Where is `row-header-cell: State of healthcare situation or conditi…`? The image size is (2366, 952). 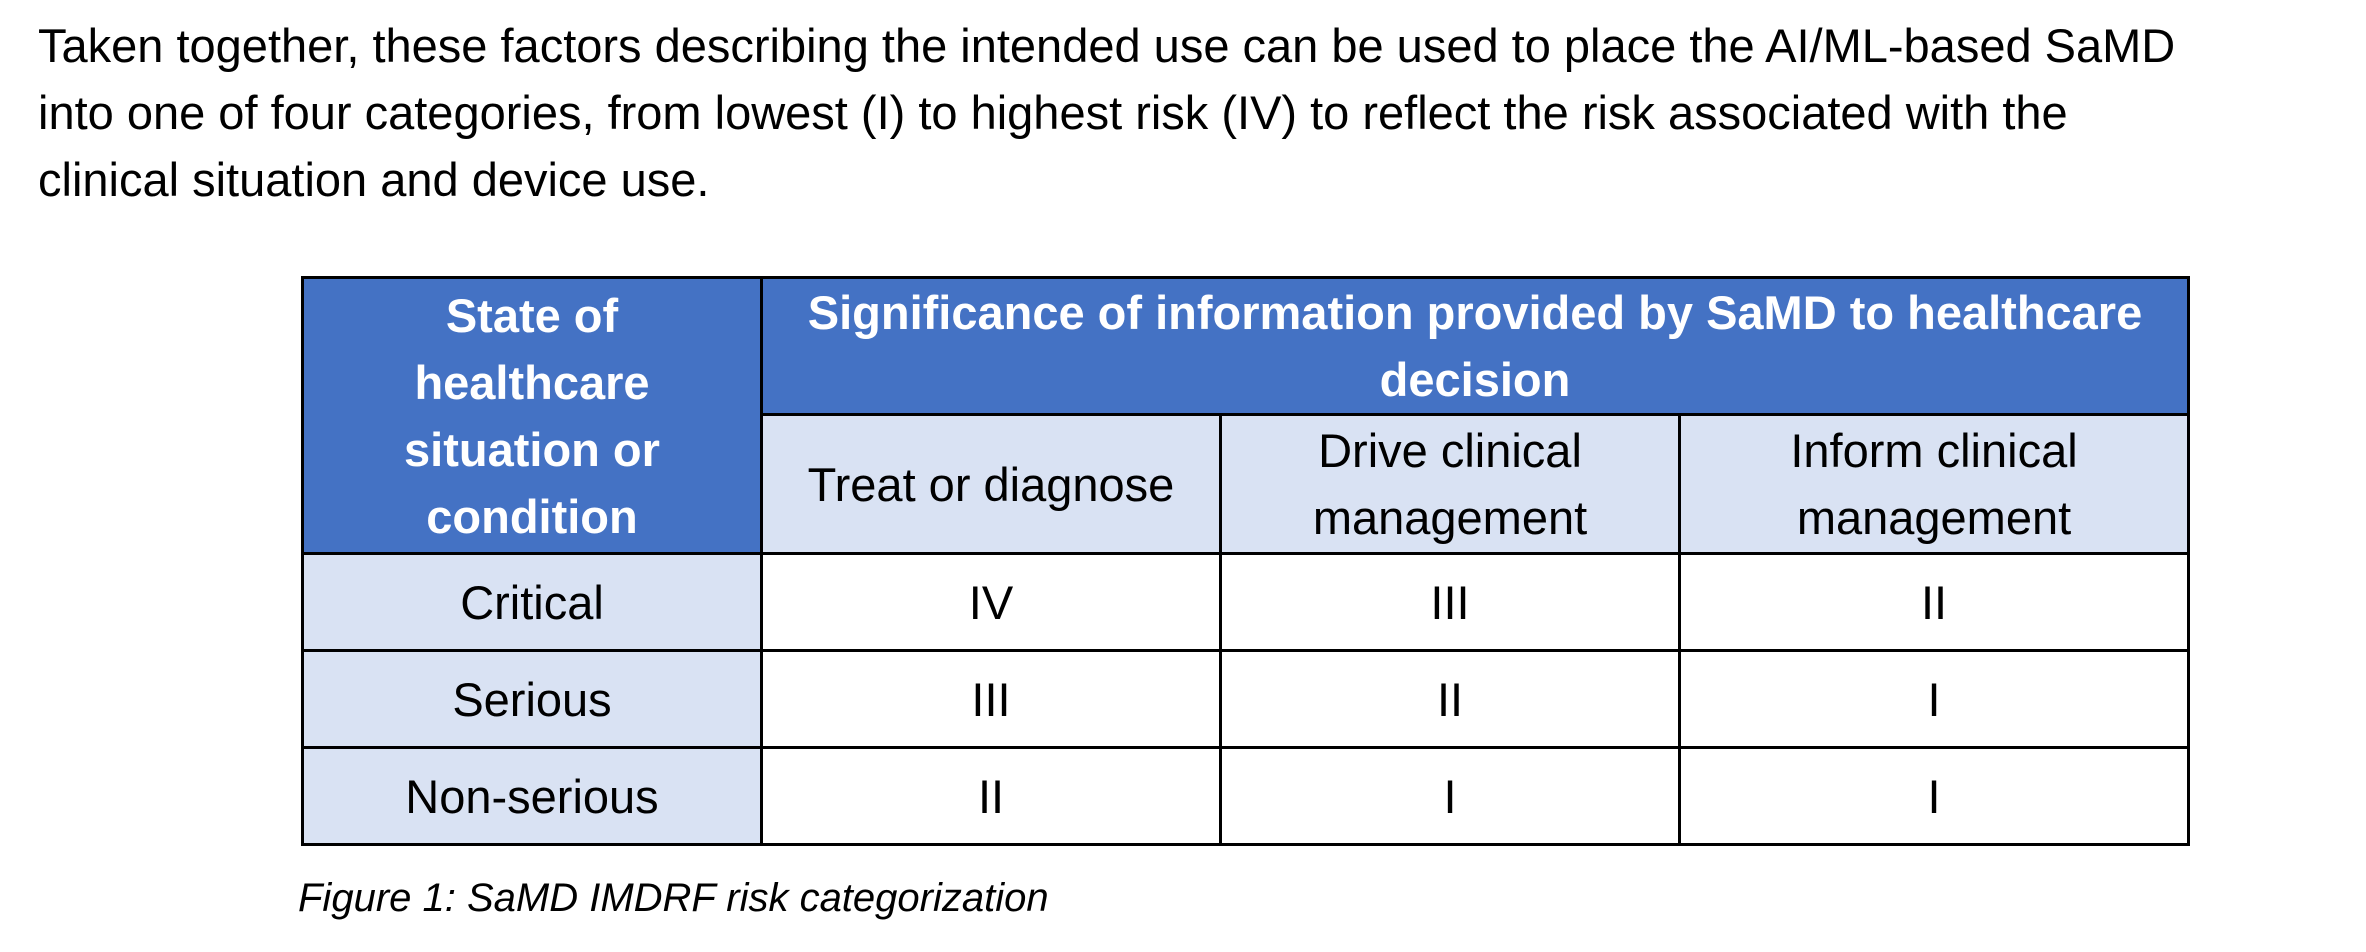
row-header-cell: State of healthcare situation or conditi… is located at coordinates (532, 415).